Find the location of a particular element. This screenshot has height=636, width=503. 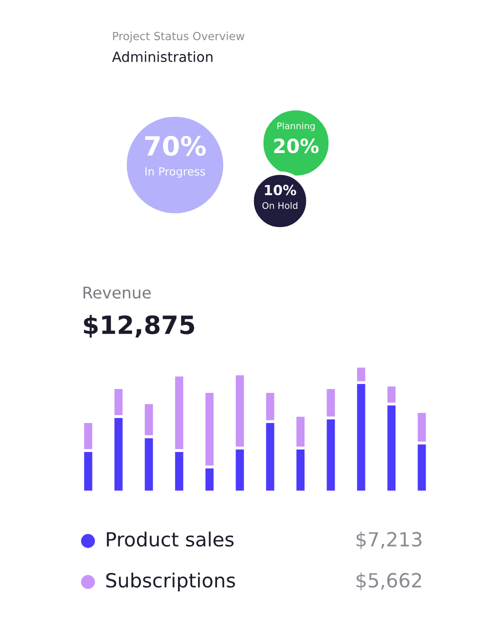

legend-label: Product sales is located at coordinates (170, 539).